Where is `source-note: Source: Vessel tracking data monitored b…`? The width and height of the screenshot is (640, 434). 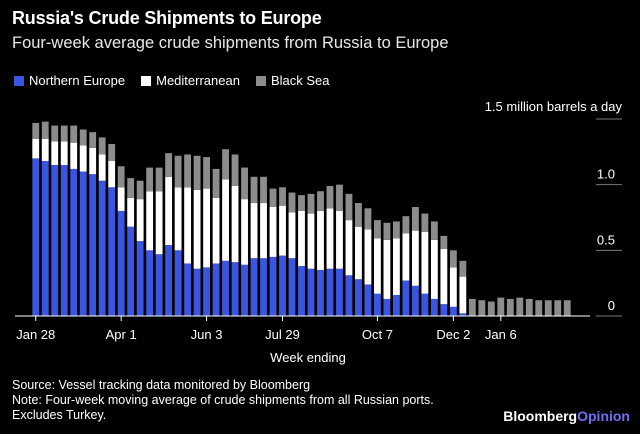 source-note: Source: Vessel tracking data monitored b… is located at coordinates (161, 385).